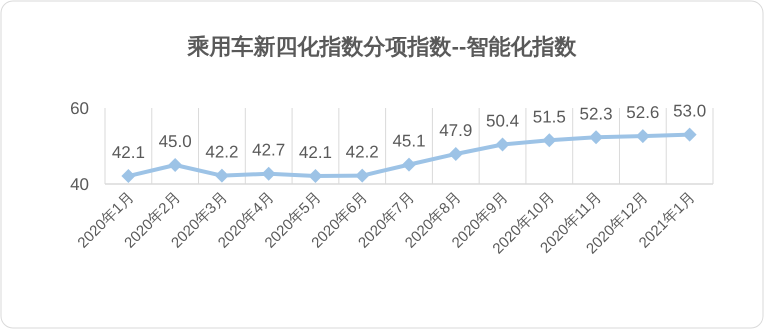 The image size is (765, 330). What do you see at coordinates (382, 46) in the screenshot?
I see `chart-title: 乘用车新四化指数分项指数--智能化指数` at bounding box center [382, 46].